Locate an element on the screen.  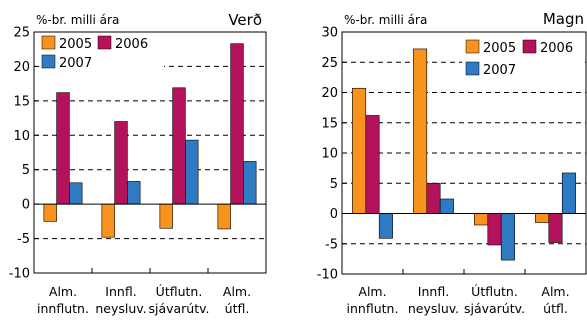
panel-title: Verð is located at coordinates (245, 20).